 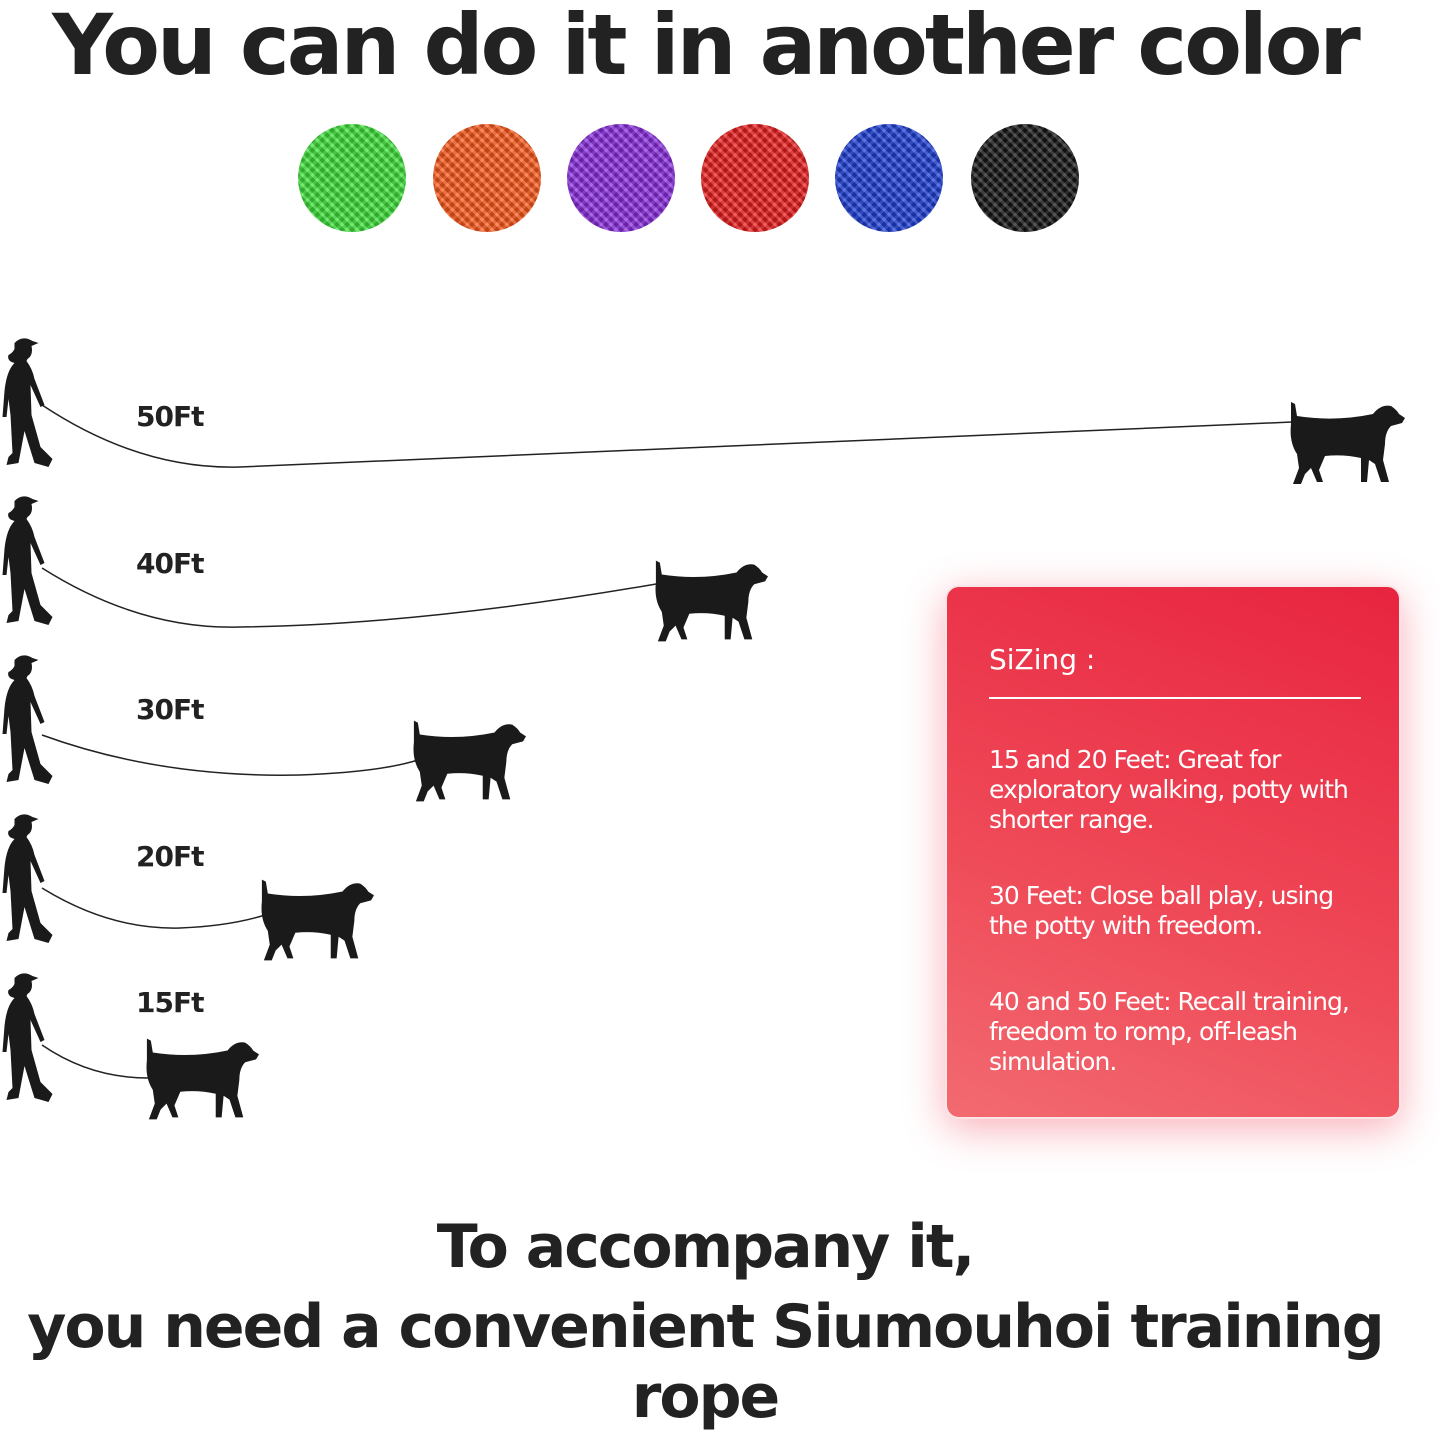 I want to click on color-swatch-purple, so click(x=621, y=178).